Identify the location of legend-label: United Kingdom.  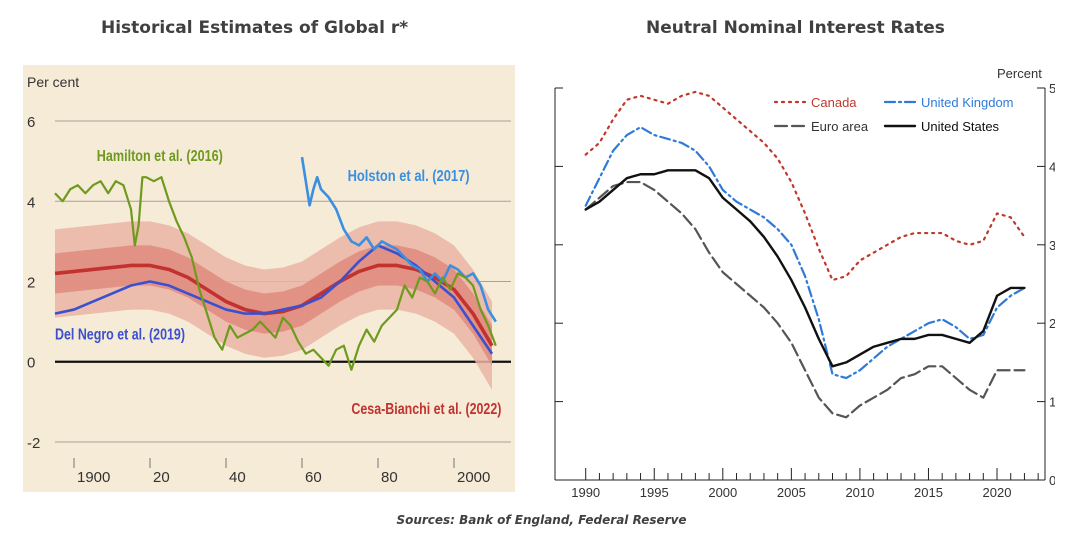
(967, 102).